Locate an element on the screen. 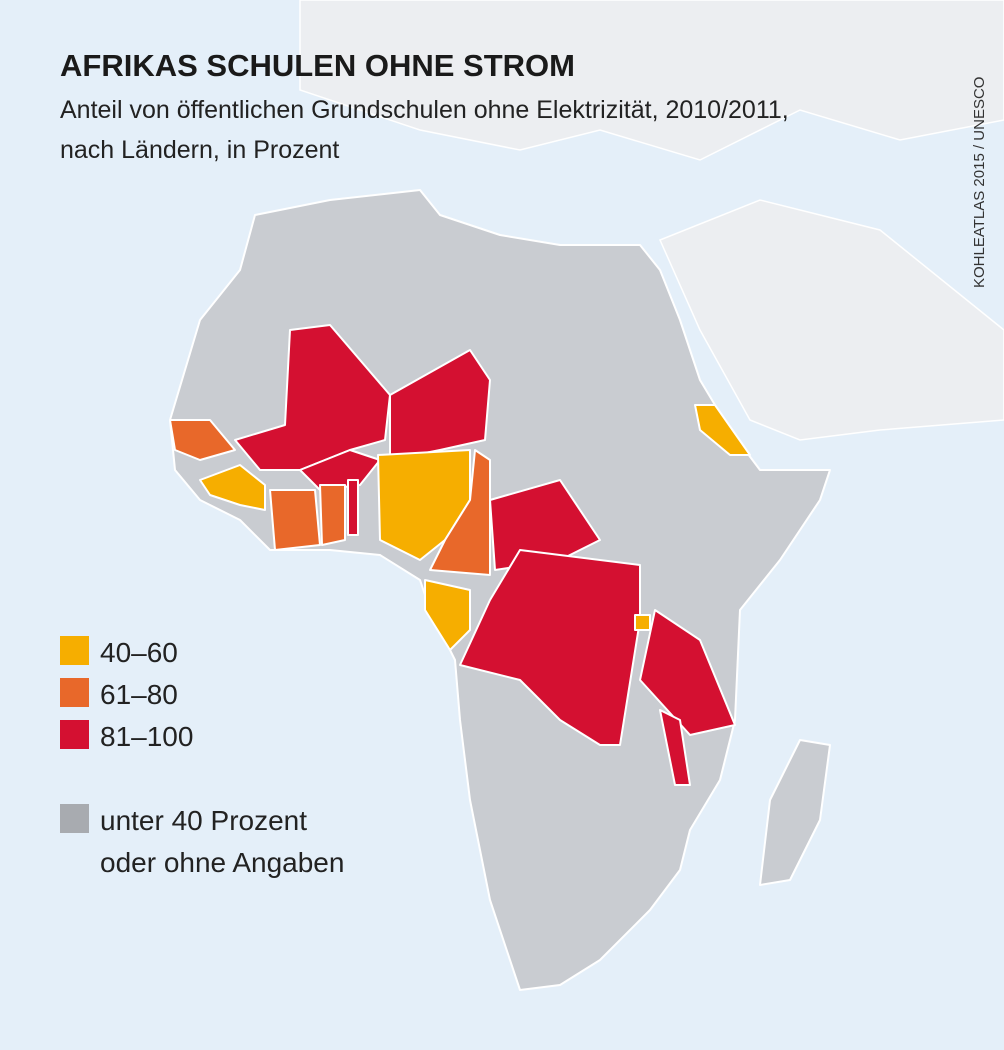  burkina-faso is located at coordinates (340, 470).